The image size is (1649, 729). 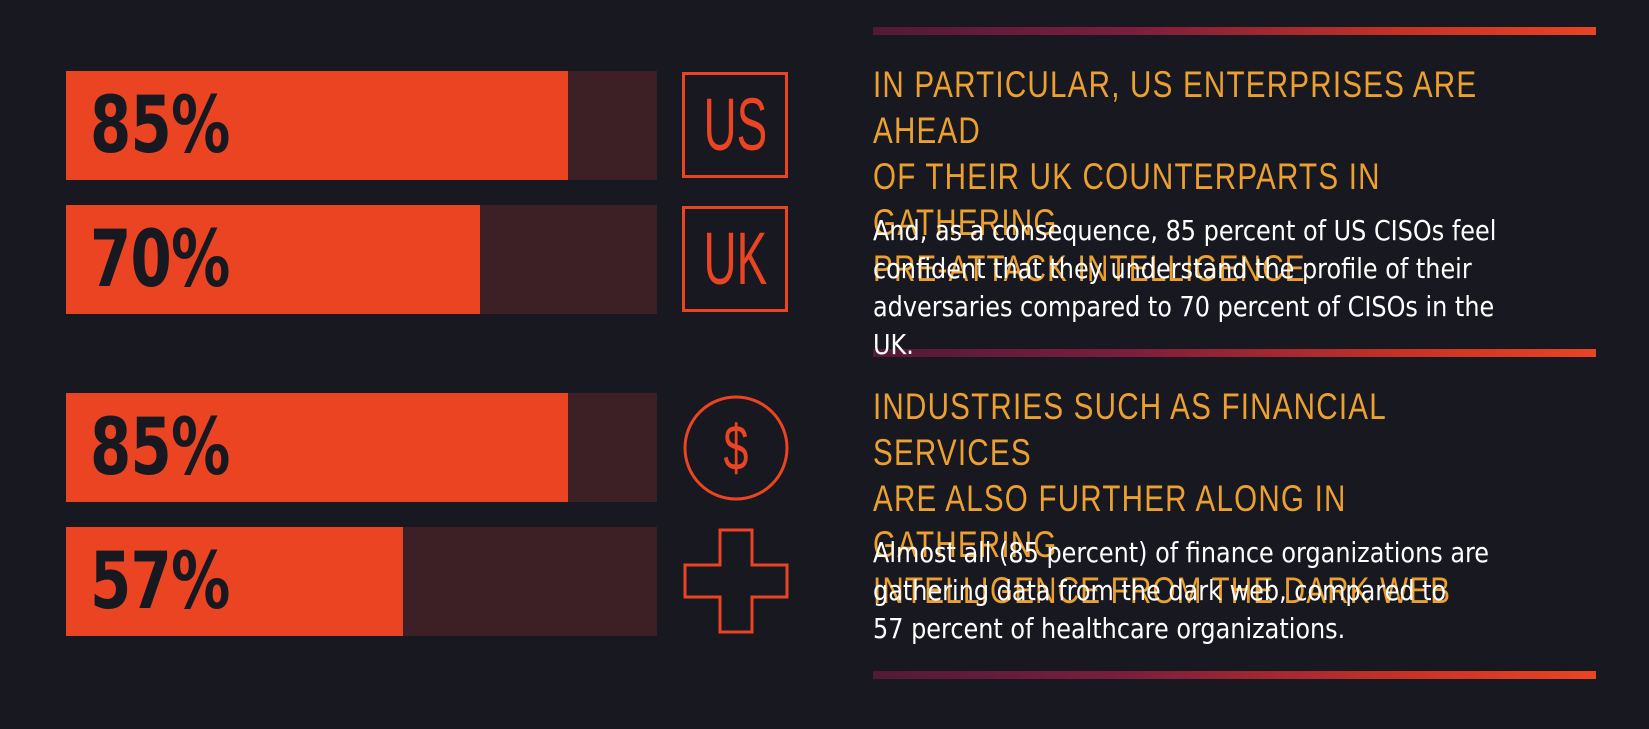 I want to click on bar-value-uk: 70%, so click(x=160, y=259).